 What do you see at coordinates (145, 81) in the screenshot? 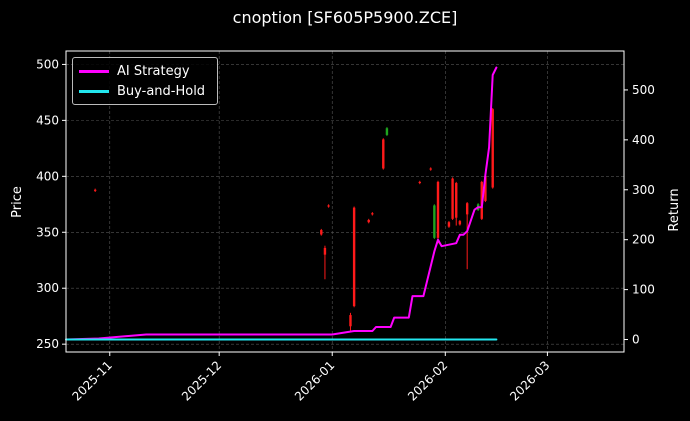
I see `legend: AI Strategy Buy-and-Hold` at bounding box center [145, 81].